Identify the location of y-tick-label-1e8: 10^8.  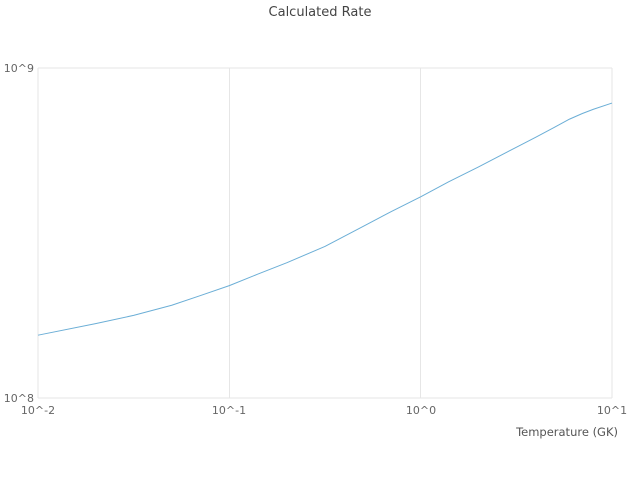
(19, 398).